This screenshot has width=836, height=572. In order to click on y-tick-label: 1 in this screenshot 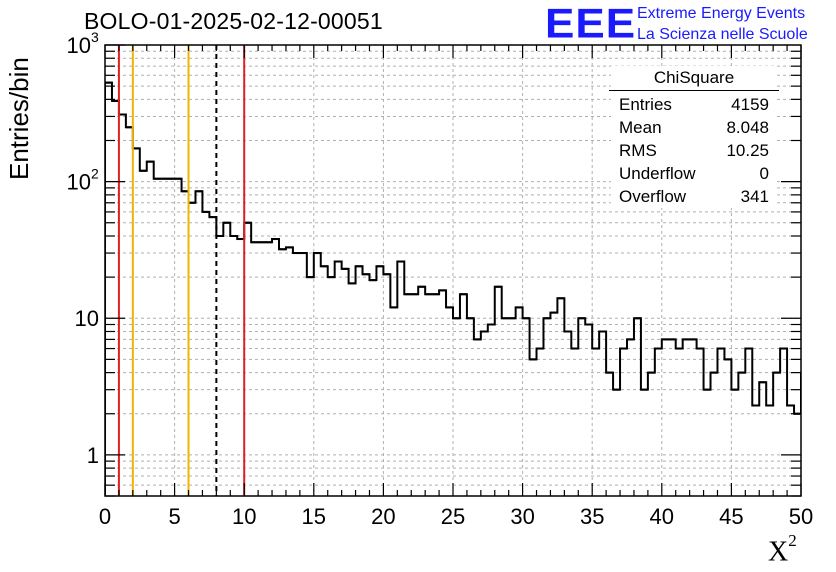, I will do `click(93, 455)`.